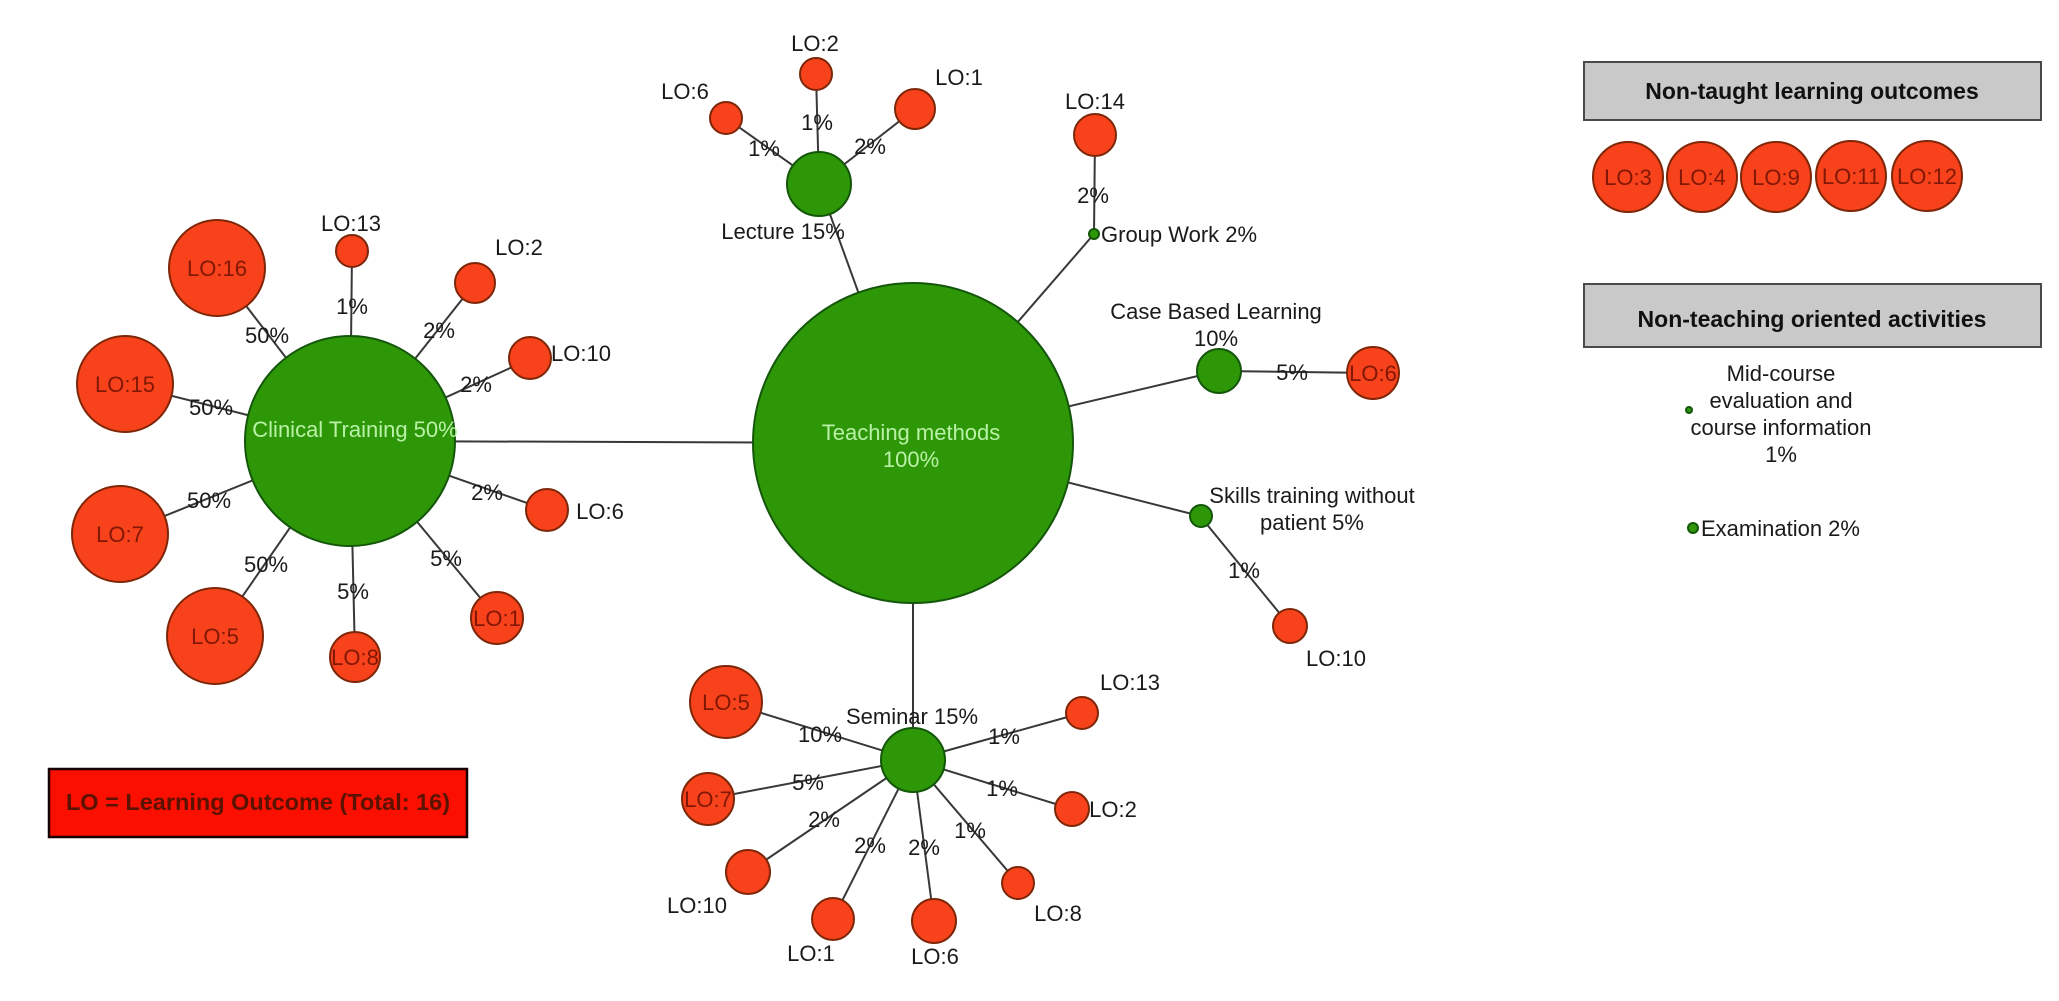 This screenshot has height=1001, width=2059. Describe the element at coordinates (1179, 234) in the screenshot. I see `svg-text: Group Work 2%` at that location.